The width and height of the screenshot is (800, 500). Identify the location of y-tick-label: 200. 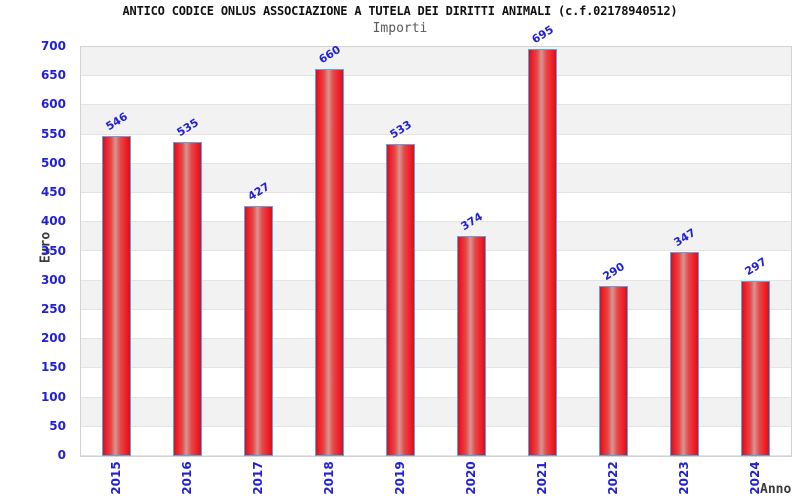
(53, 338).